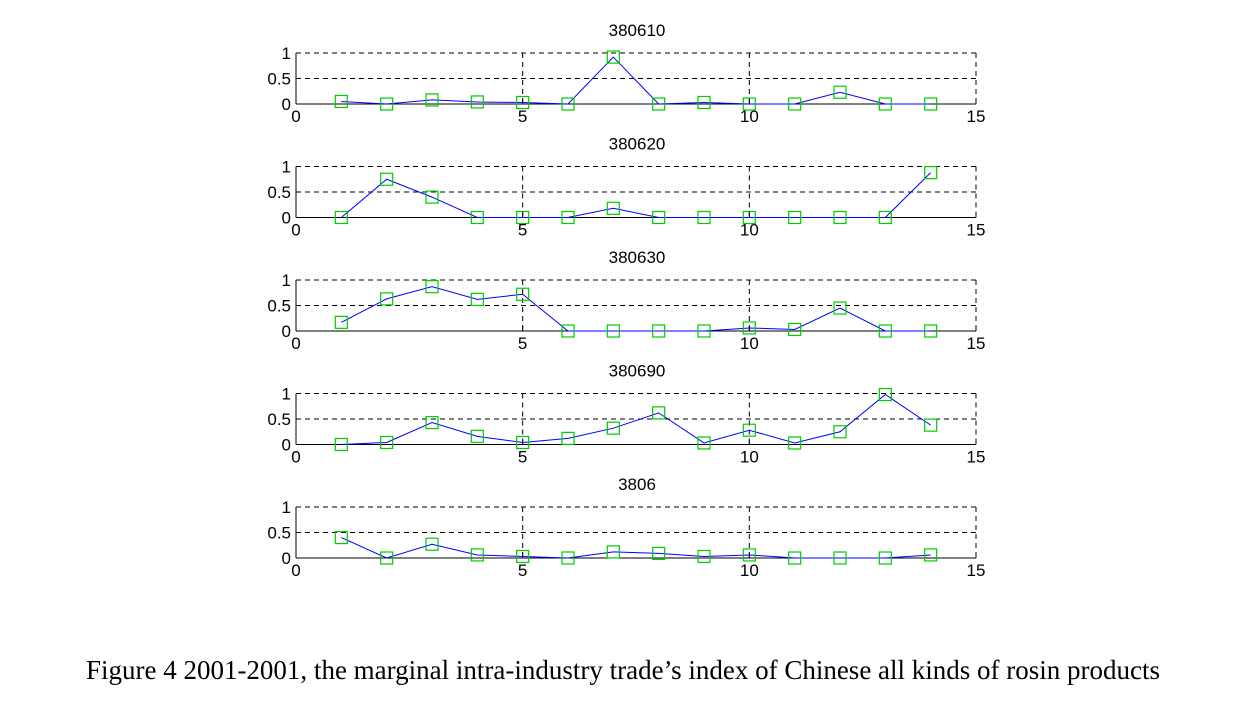  I want to click on panel-title: 380620, so click(637, 144).